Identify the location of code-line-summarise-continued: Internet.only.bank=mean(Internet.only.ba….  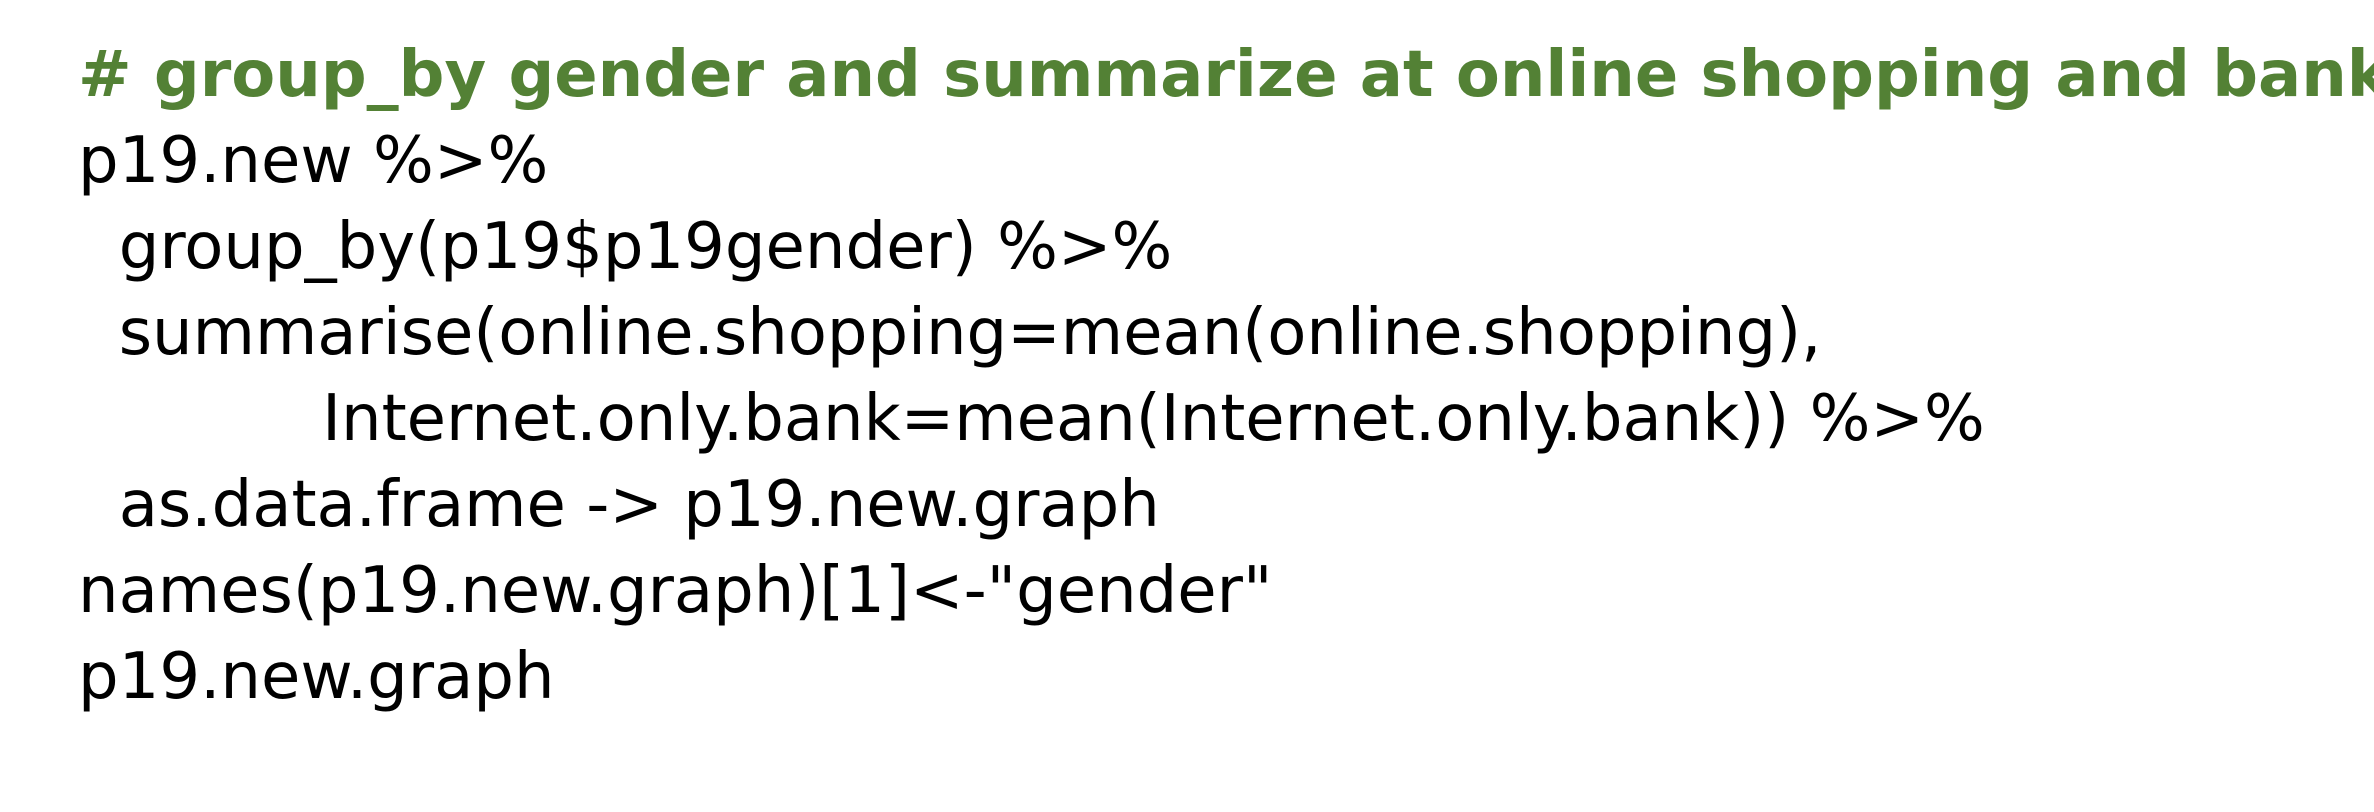
(1031, 419).